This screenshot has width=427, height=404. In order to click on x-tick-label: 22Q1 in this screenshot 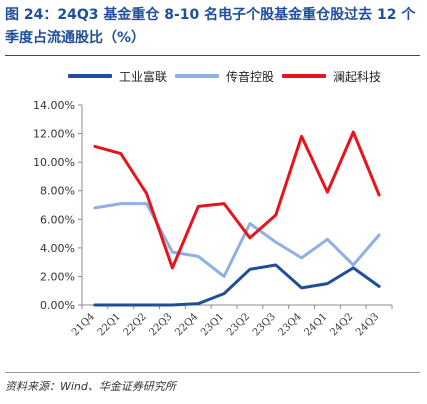, I will do `click(109, 324)`.